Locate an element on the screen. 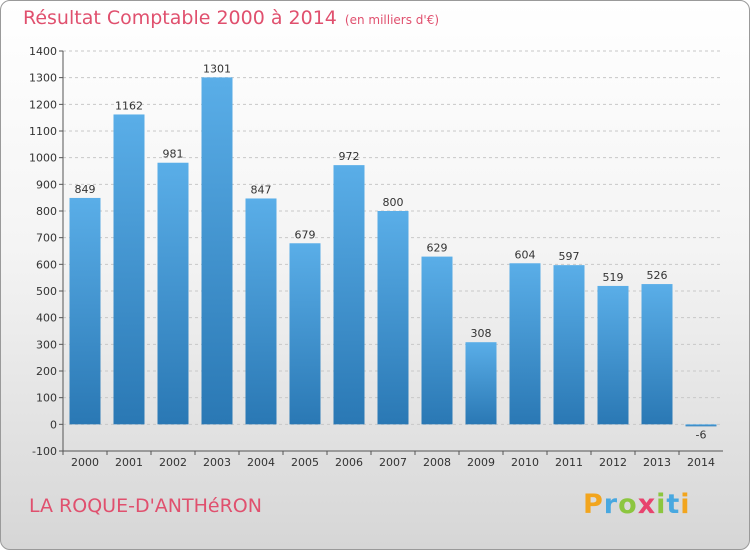 The width and height of the screenshot is (750, 550). data-label-2013: 526 is located at coordinates (657, 275).